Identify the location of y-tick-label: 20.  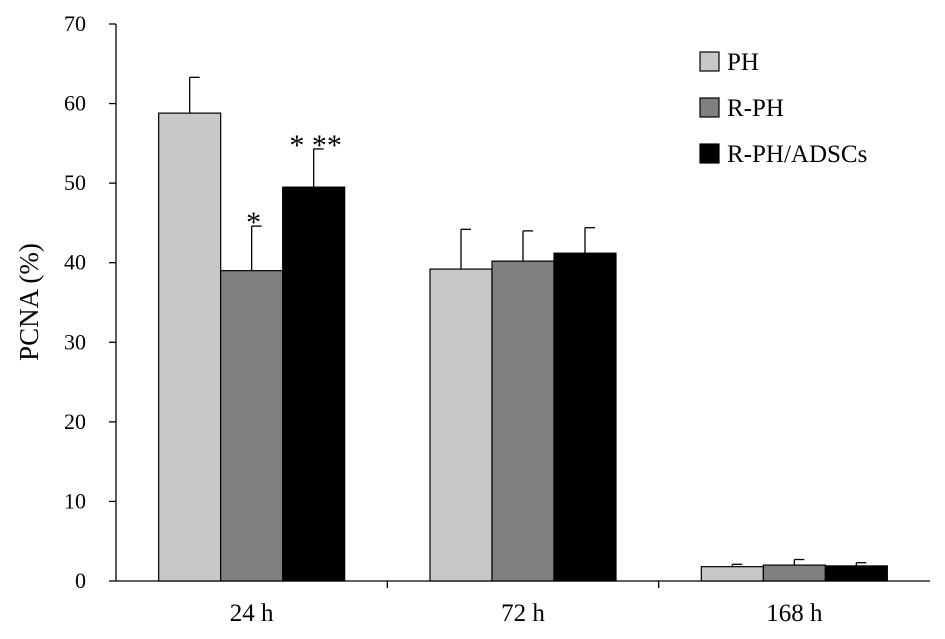
(75, 421).